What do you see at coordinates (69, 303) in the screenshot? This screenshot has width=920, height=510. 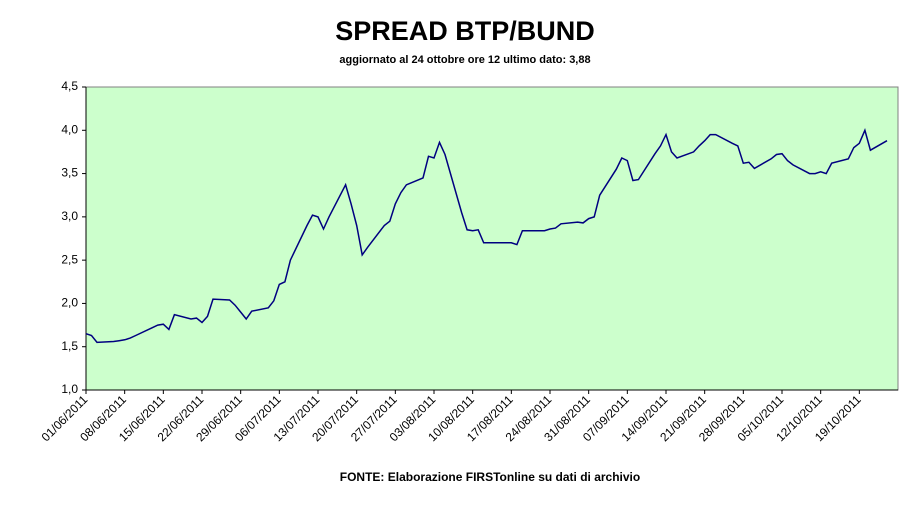 I see `y-tick-label: 2,0` at bounding box center [69, 303].